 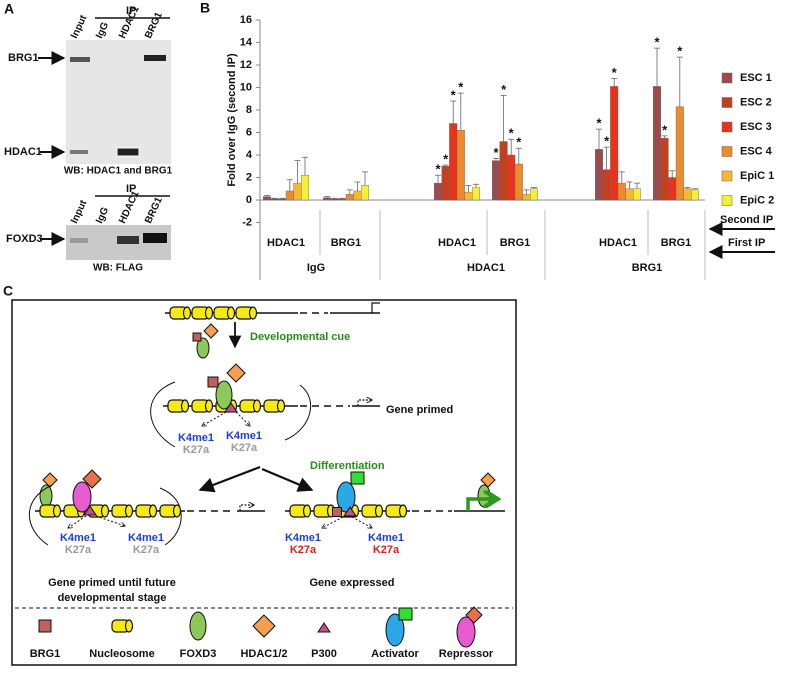 I want to click on lane-label: BRG1, so click(x=154, y=210).